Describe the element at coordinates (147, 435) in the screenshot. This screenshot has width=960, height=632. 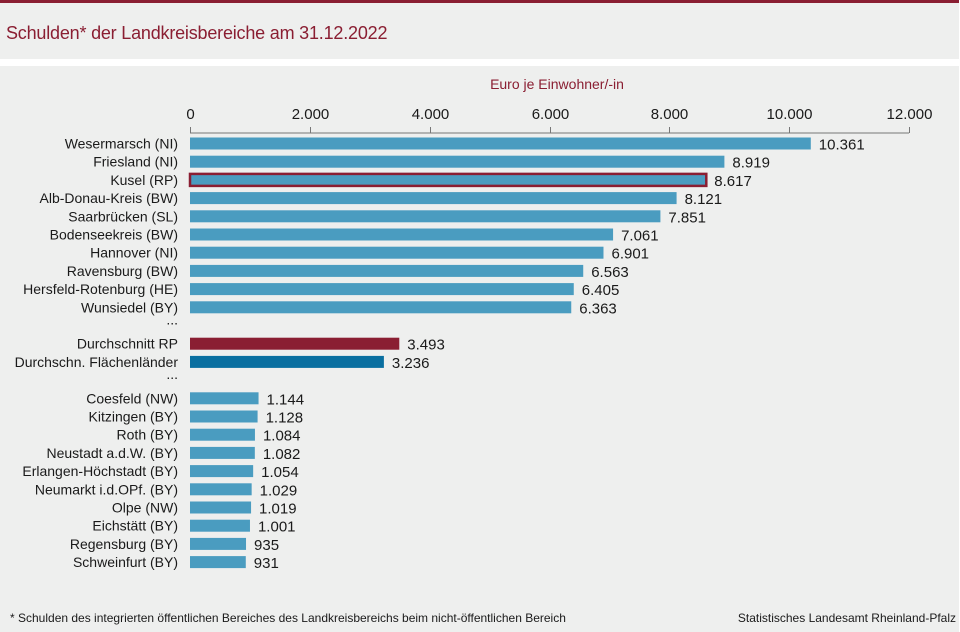
I see `category-label: Roth (BY)` at that location.